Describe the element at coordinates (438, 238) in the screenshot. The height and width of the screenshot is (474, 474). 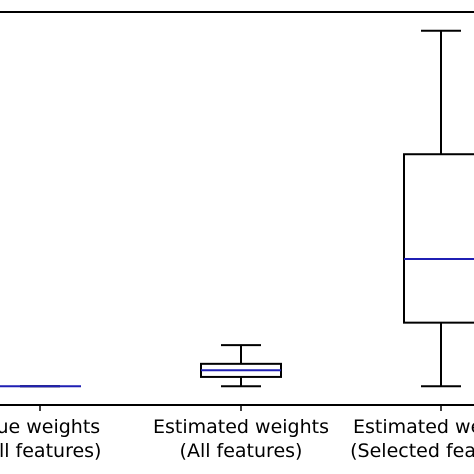
I see `box-body` at that location.